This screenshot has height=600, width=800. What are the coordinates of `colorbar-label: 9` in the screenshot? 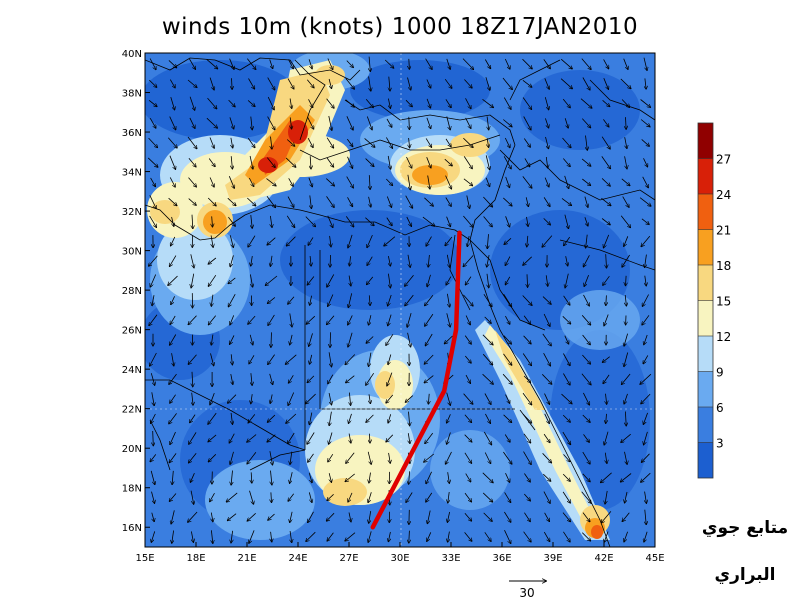 It's located at (720, 373).